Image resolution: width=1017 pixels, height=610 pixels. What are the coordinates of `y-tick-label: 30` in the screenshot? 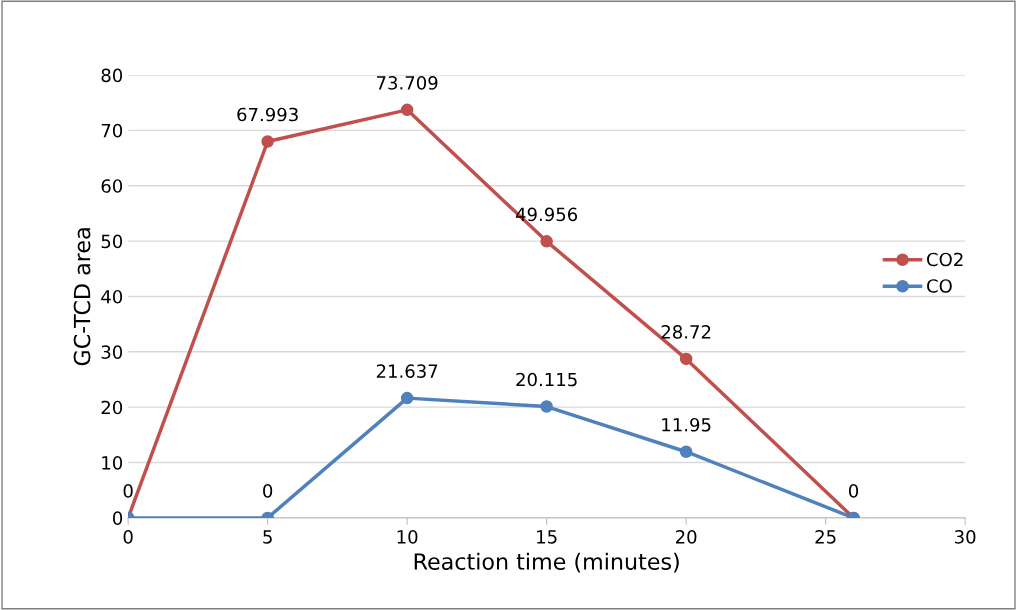 It's located at (112, 352).